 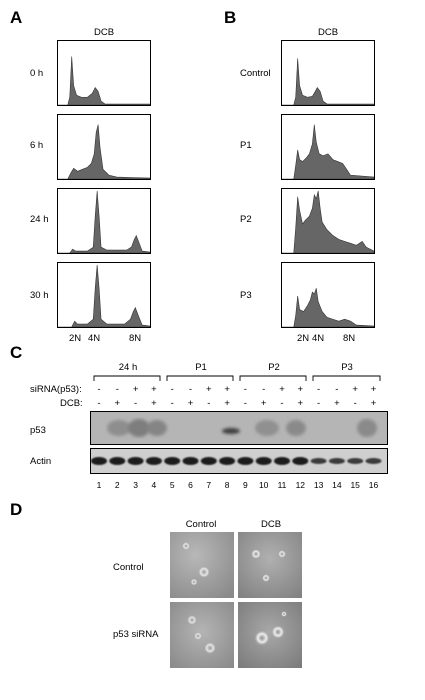 What do you see at coordinates (104, 221) in the screenshot?
I see `histogram-a-24h` at bounding box center [104, 221].